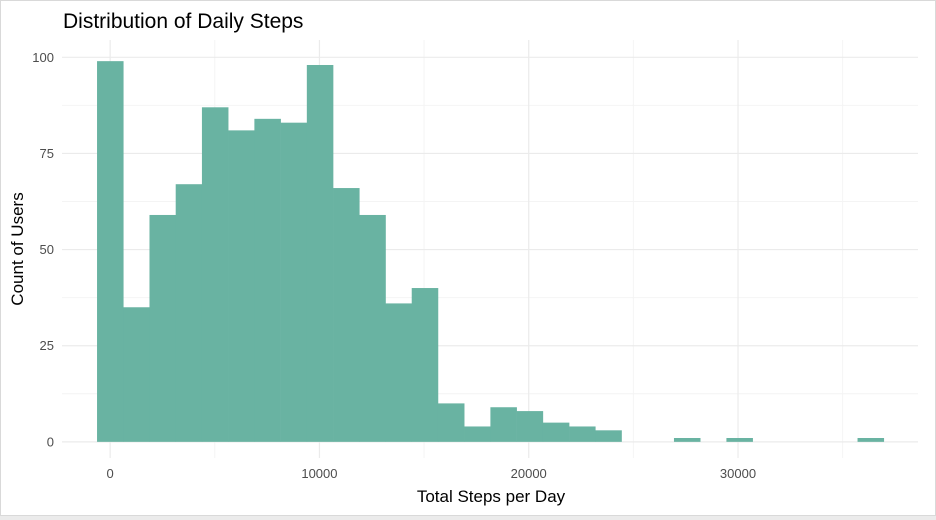 The image size is (936, 520). Describe the element at coordinates (43, 57) in the screenshot. I see `y-tick-label: 100` at that location.